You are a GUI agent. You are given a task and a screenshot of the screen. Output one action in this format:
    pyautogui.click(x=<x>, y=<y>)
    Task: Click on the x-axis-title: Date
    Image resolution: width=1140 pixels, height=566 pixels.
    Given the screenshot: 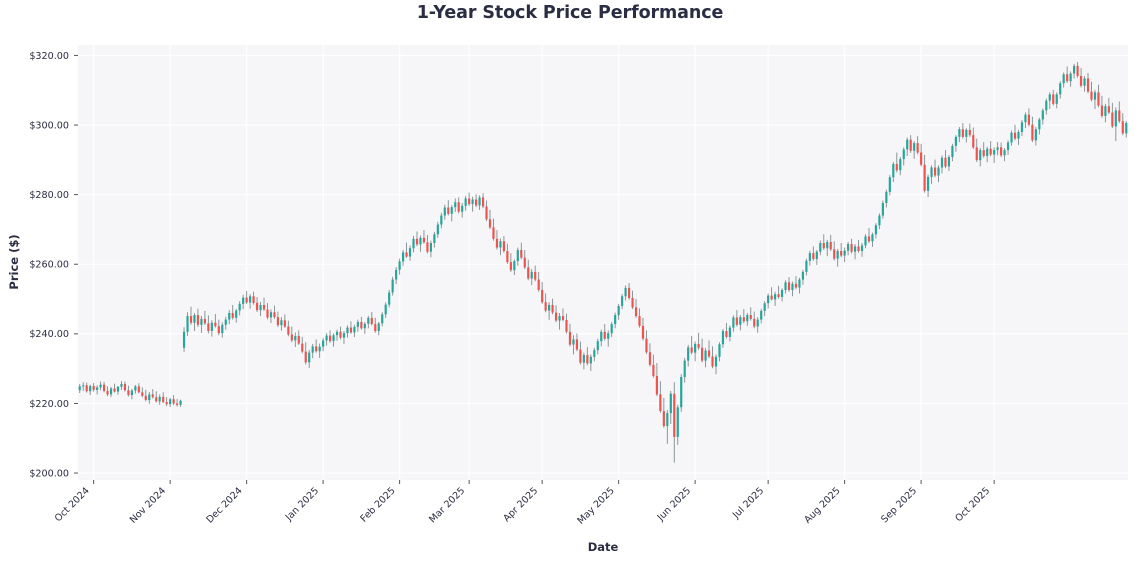 What is the action you would take?
    pyautogui.click(x=603, y=547)
    